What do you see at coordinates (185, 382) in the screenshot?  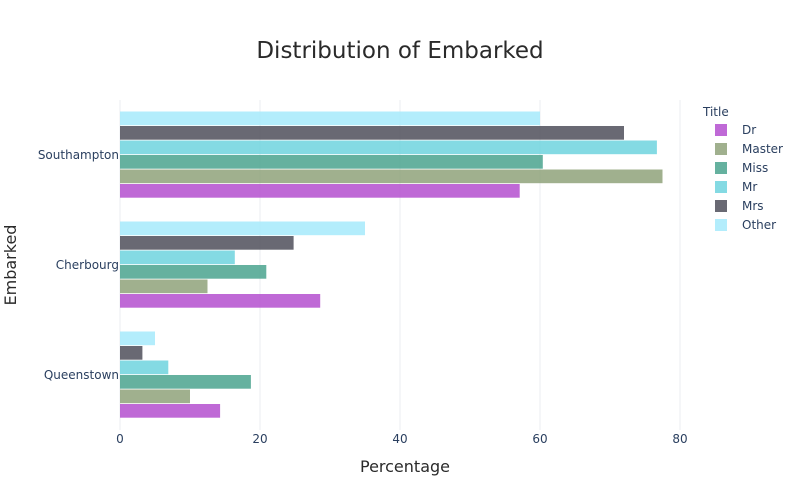 I see `bar-miss-queenstown` at bounding box center [185, 382].